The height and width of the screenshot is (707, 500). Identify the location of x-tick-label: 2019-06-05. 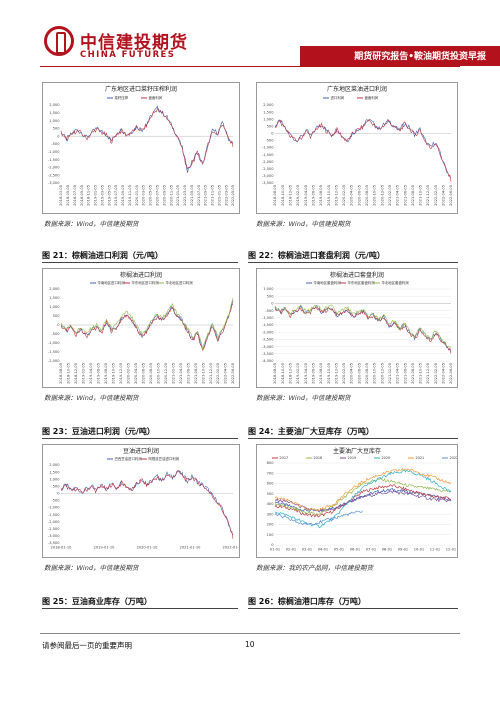
(99, 373).